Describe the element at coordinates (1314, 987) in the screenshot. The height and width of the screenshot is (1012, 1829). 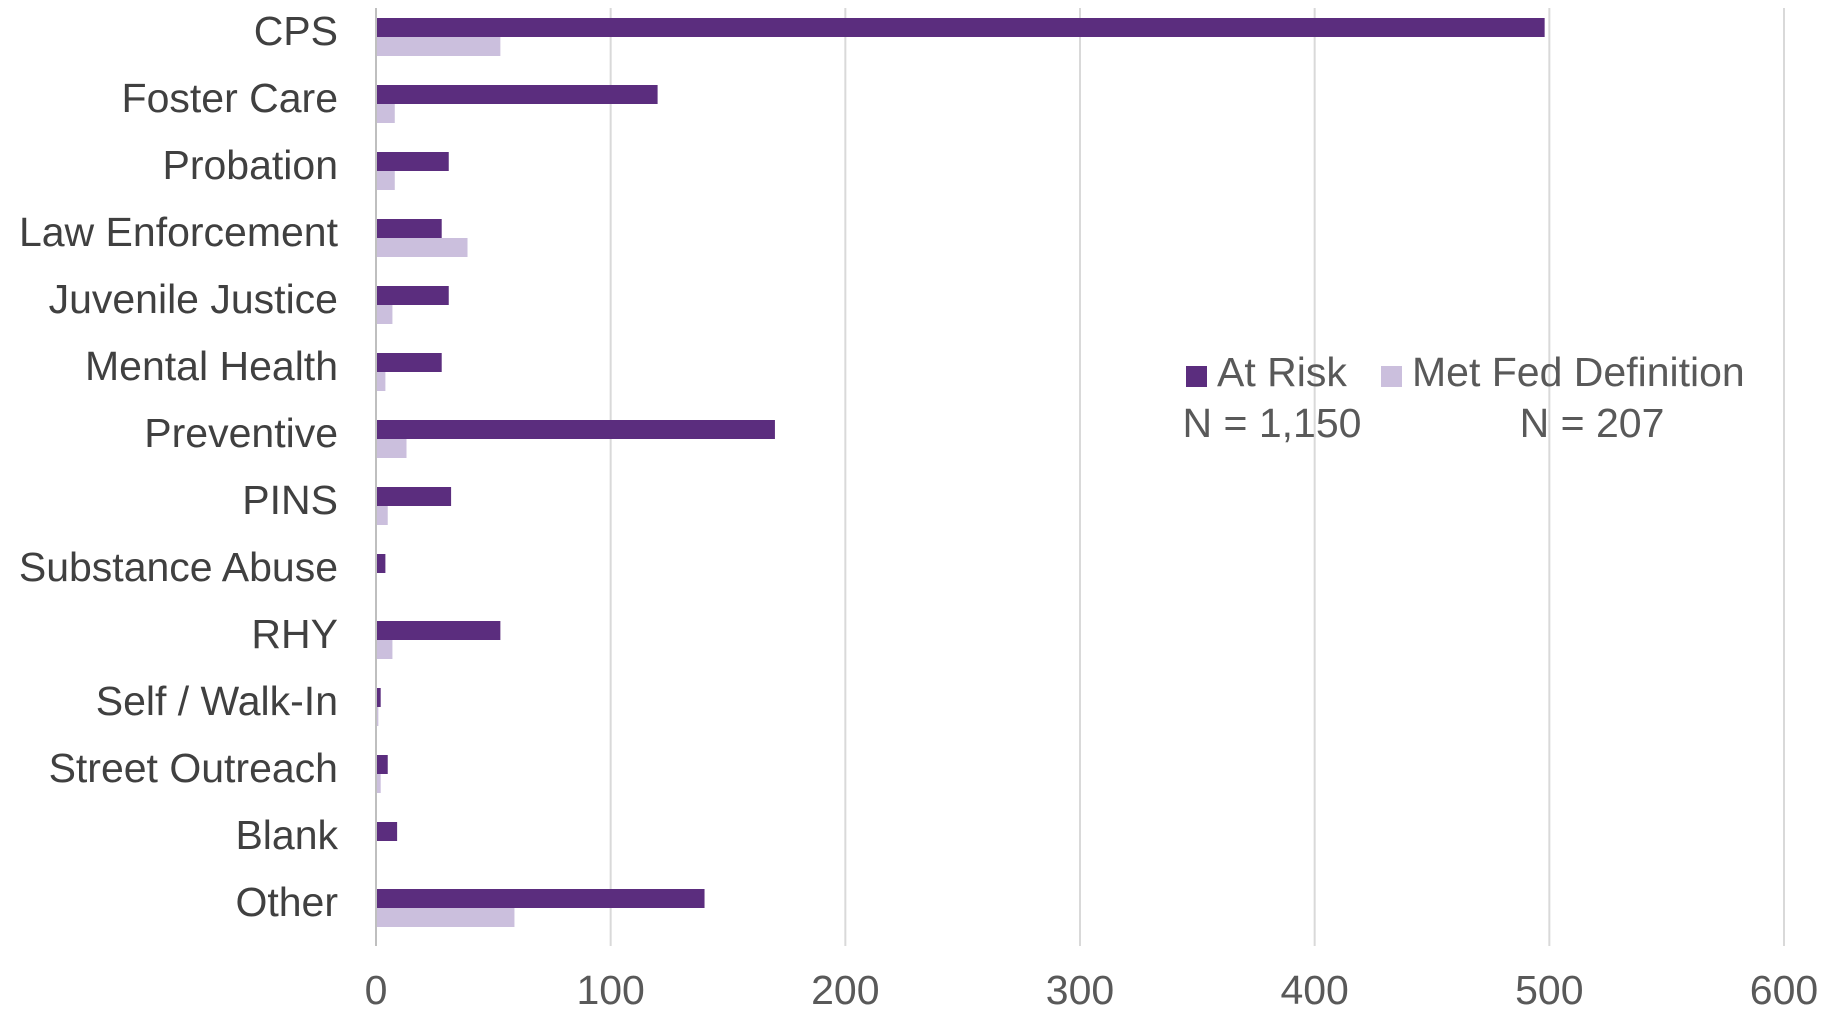
I see `x-tick-label: 400` at that location.